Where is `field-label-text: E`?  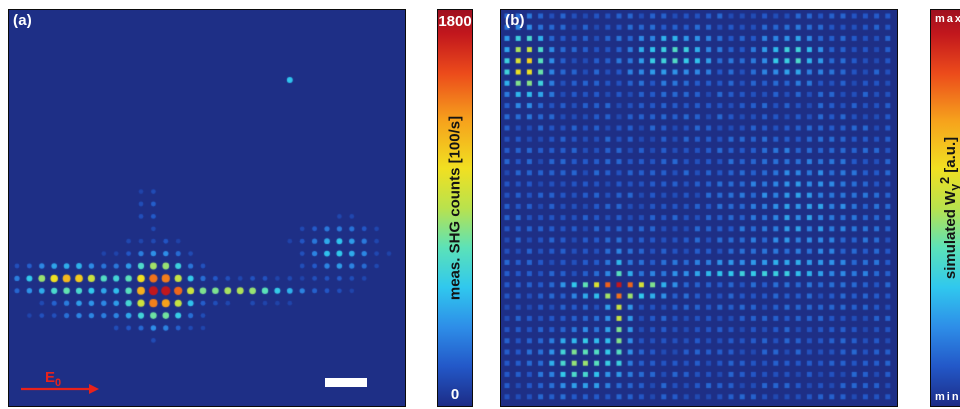 field-label-text: E is located at coordinates (50, 377).